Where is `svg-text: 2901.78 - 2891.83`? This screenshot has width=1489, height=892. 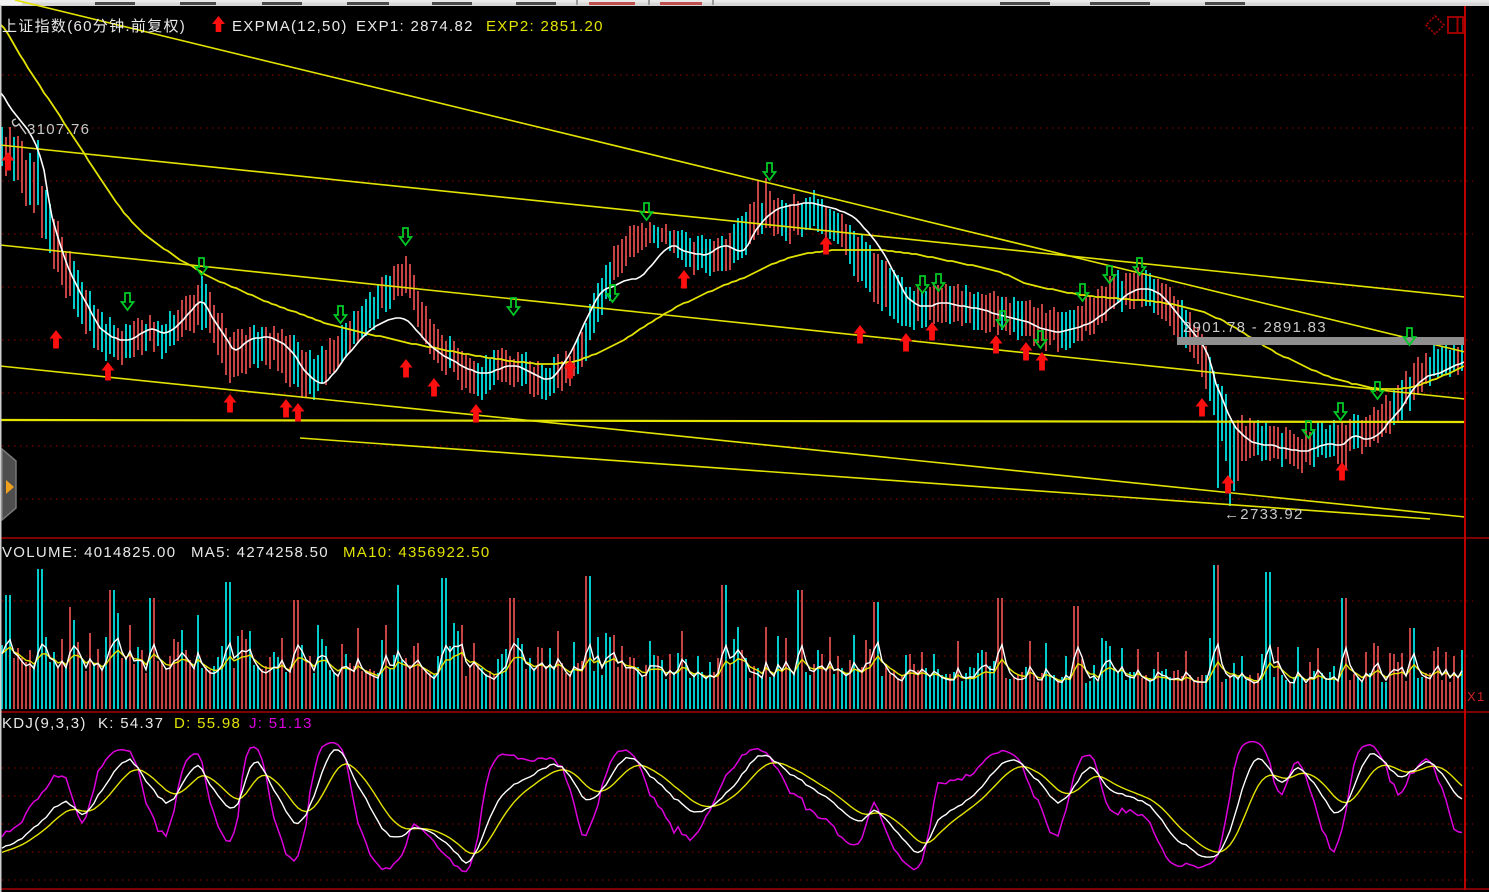 svg-text: 2901.78 - 2891.83 is located at coordinates (1255, 327).